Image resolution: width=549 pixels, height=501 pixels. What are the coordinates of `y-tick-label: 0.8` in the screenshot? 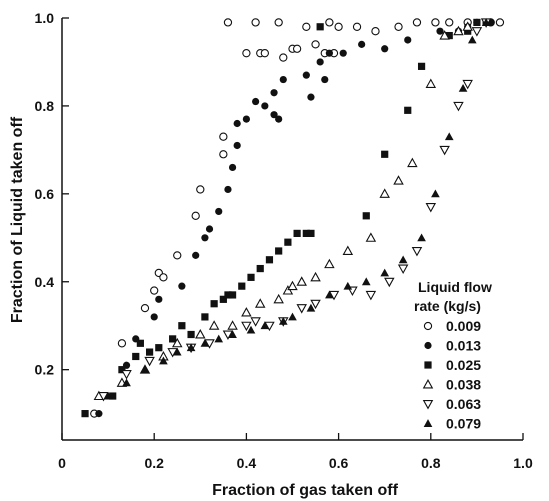 It's located at (45, 106).